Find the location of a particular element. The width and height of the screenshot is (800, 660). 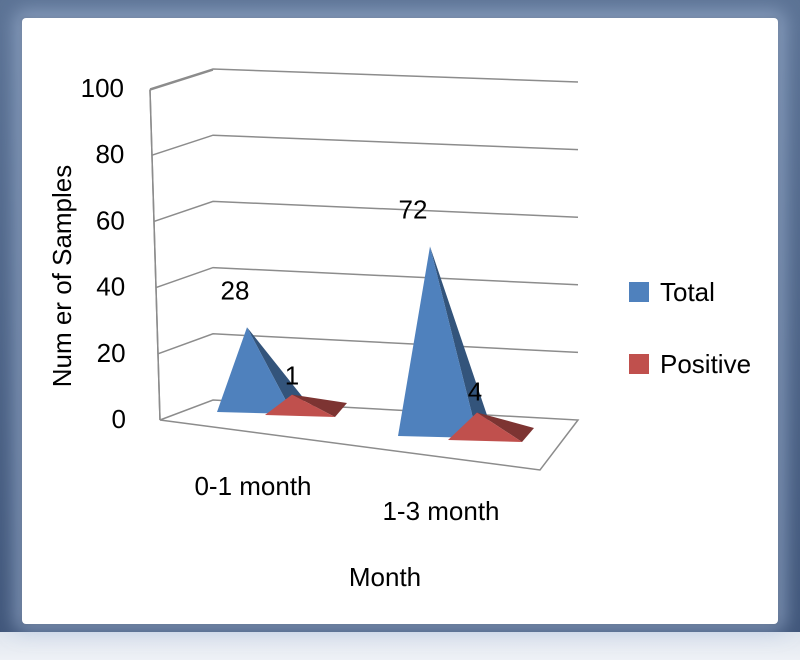

legend-label: Total is located at coordinates (687, 292).